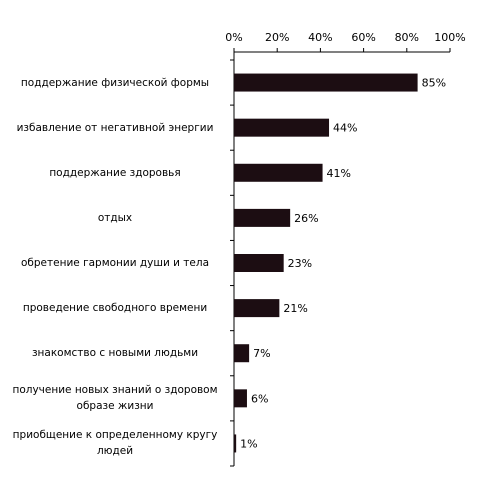  I want to click on value-label: 21%, so click(295, 308).